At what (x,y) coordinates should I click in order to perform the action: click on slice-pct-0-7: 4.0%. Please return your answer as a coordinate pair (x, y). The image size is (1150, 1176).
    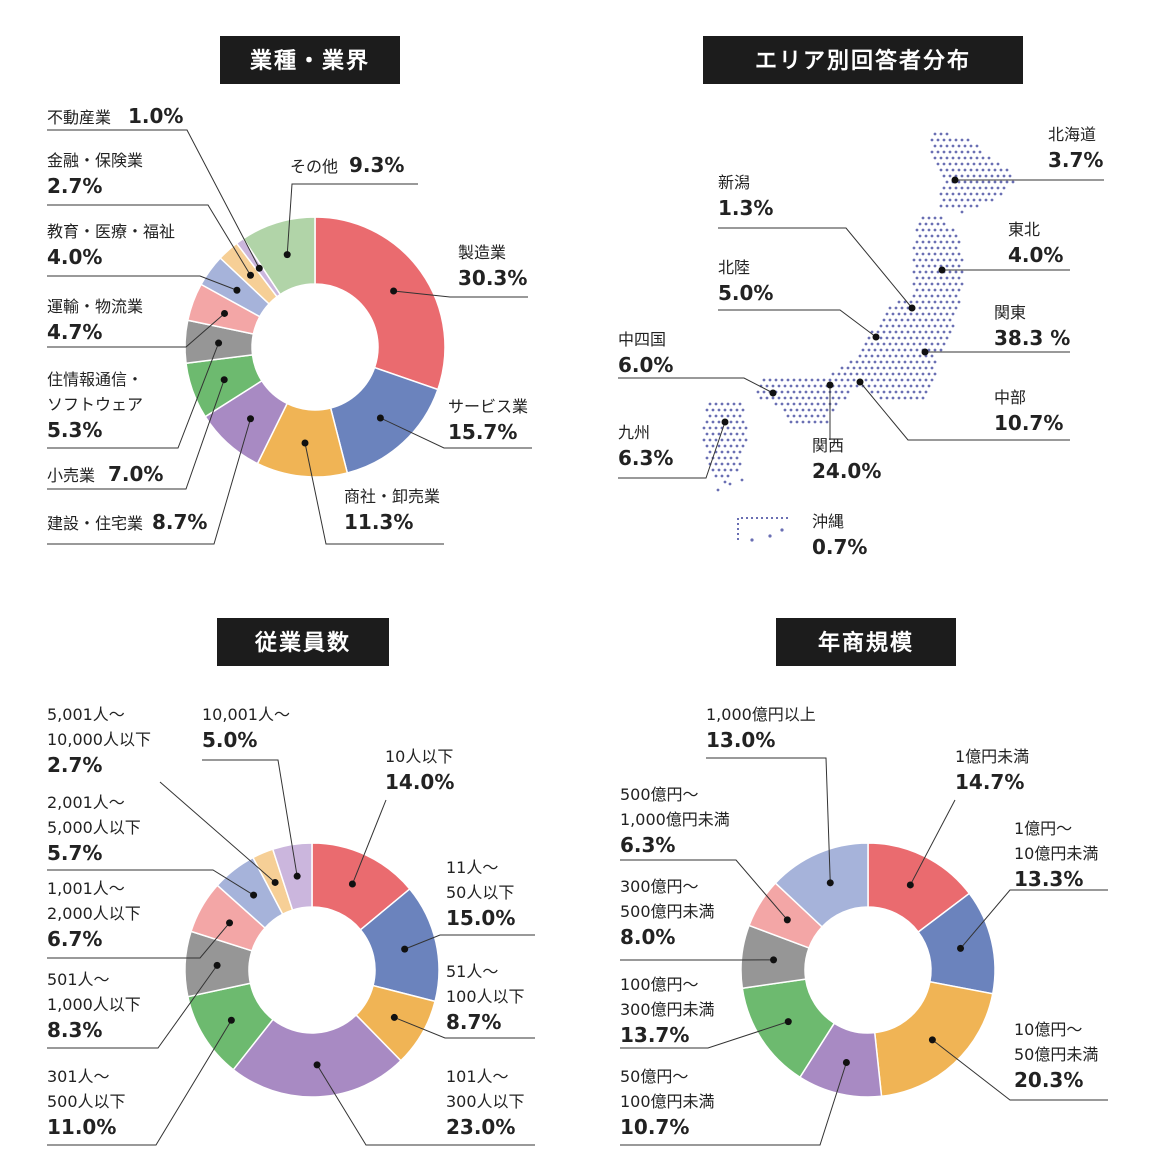
    Looking at the image, I should click on (74, 257).